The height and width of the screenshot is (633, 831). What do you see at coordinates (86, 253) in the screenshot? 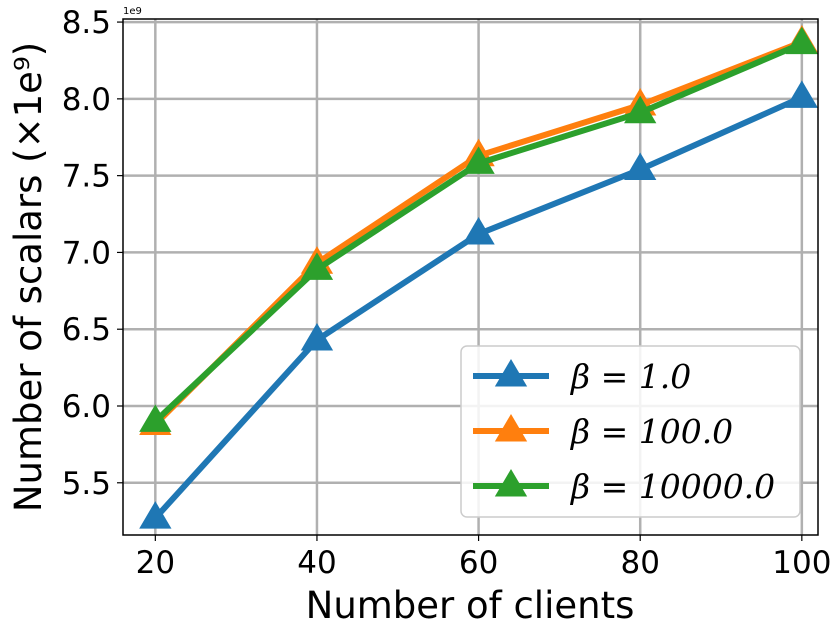
I see `y-tick-label: 7.0` at bounding box center [86, 253].